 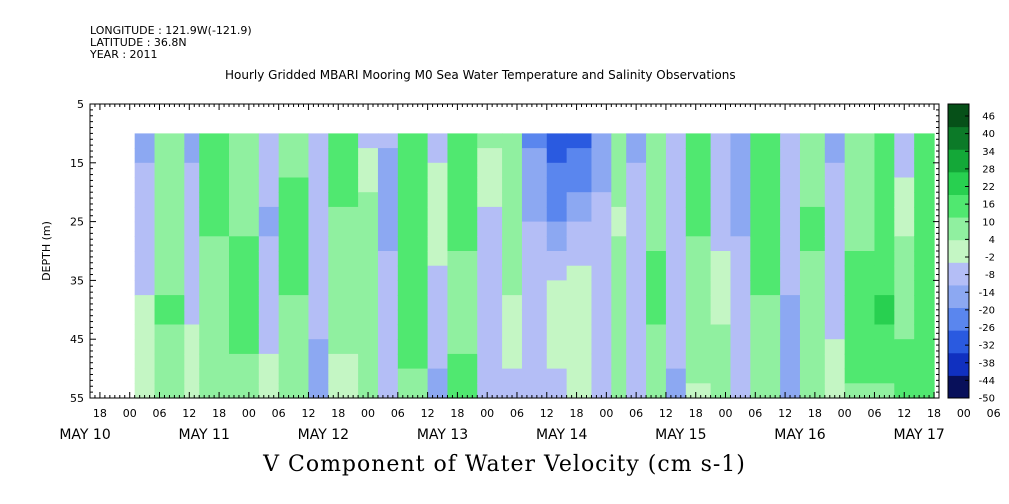 What do you see at coordinates (987, 310) in the screenshot?
I see `colorbar-label: -20` at bounding box center [987, 310].